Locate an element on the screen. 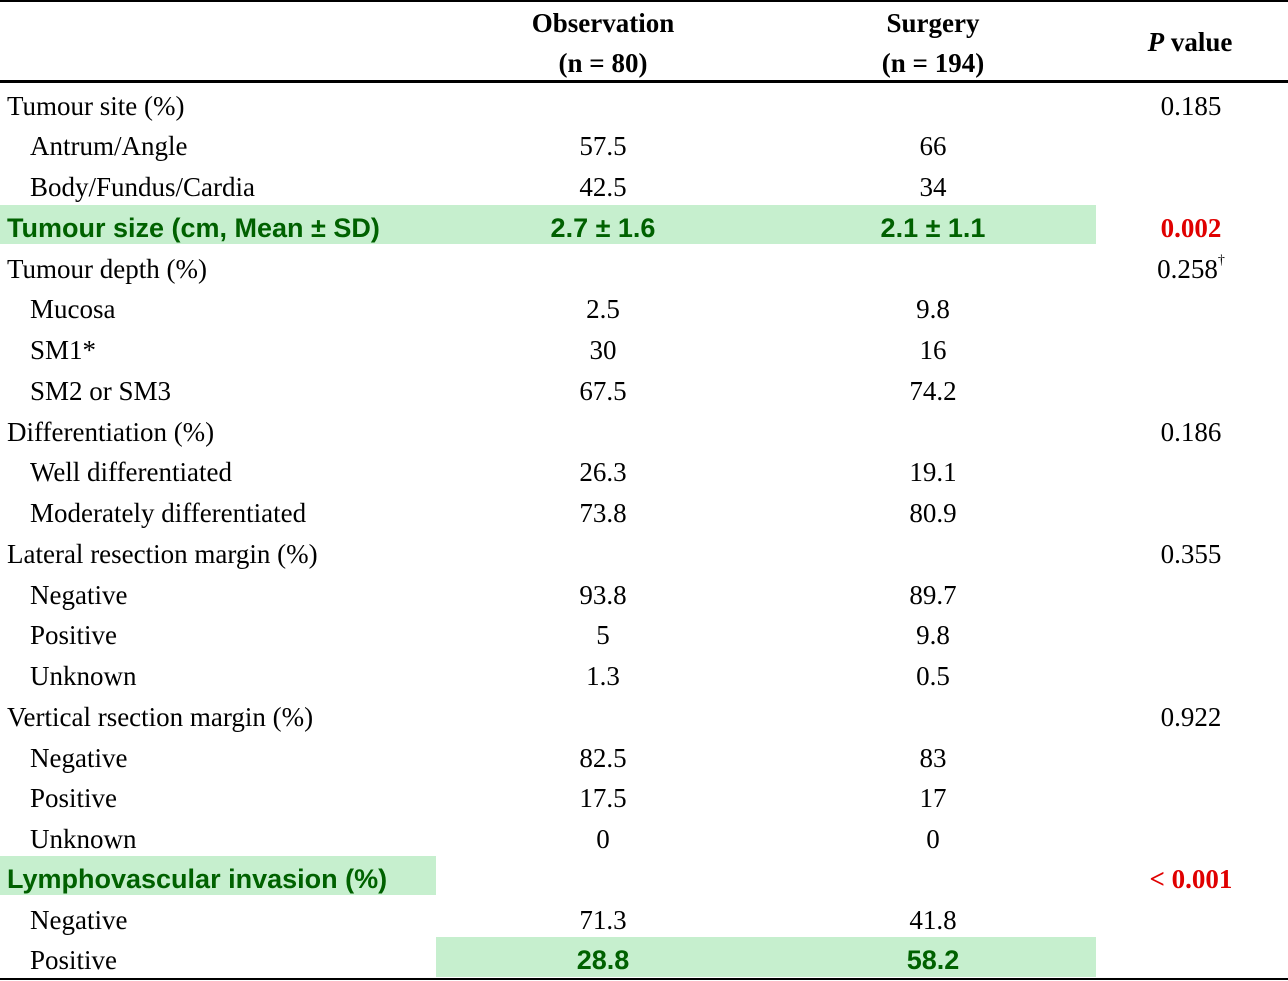 Image resolution: width=1288 pixels, height=981 pixels. header-surgery: Surgery (n = 194) is located at coordinates (933, 43).